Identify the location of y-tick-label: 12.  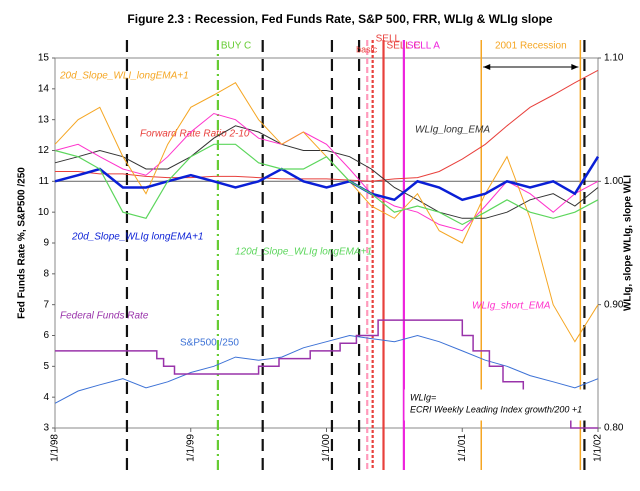
(44, 150).